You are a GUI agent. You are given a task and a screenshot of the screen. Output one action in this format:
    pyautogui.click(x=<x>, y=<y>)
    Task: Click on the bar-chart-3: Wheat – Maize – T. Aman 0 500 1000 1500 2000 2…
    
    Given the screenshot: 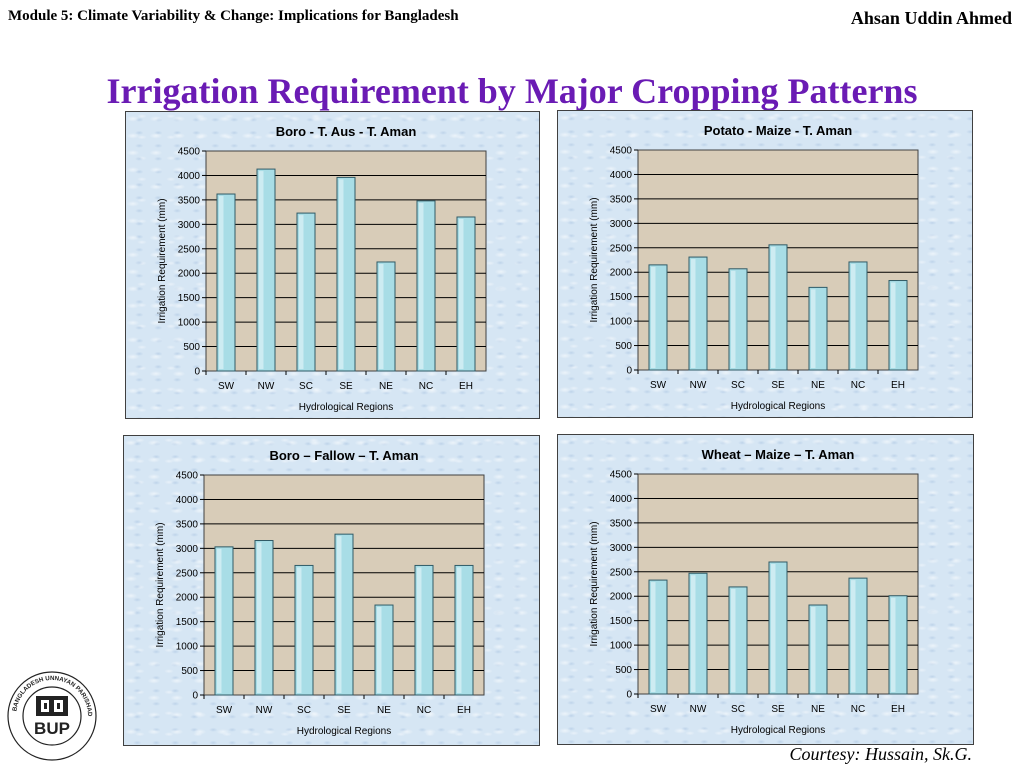 What is the action you would take?
    pyautogui.click(x=754, y=591)
    